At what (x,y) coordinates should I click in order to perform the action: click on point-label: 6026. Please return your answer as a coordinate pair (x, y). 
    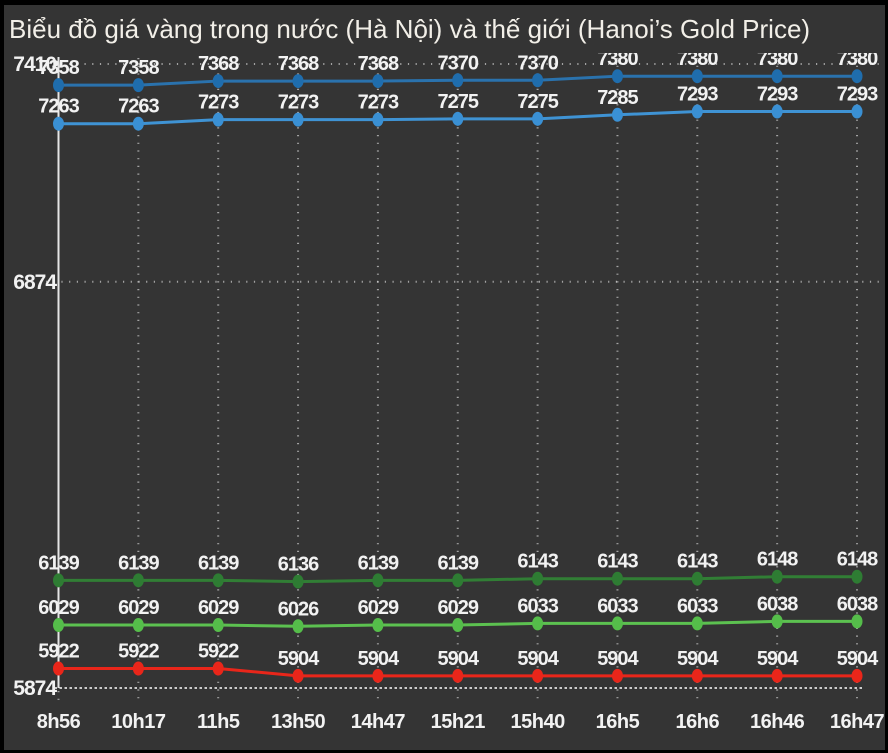
    Looking at the image, I should click on (298, 609).